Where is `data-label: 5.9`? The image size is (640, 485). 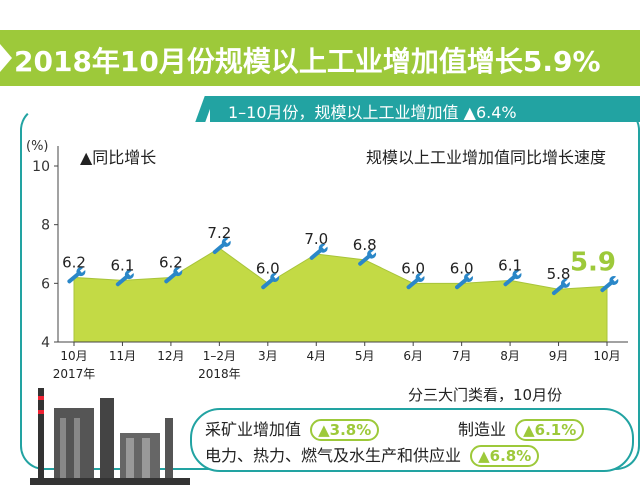 data-label: 5.9 is located at coordinates (593, 262).